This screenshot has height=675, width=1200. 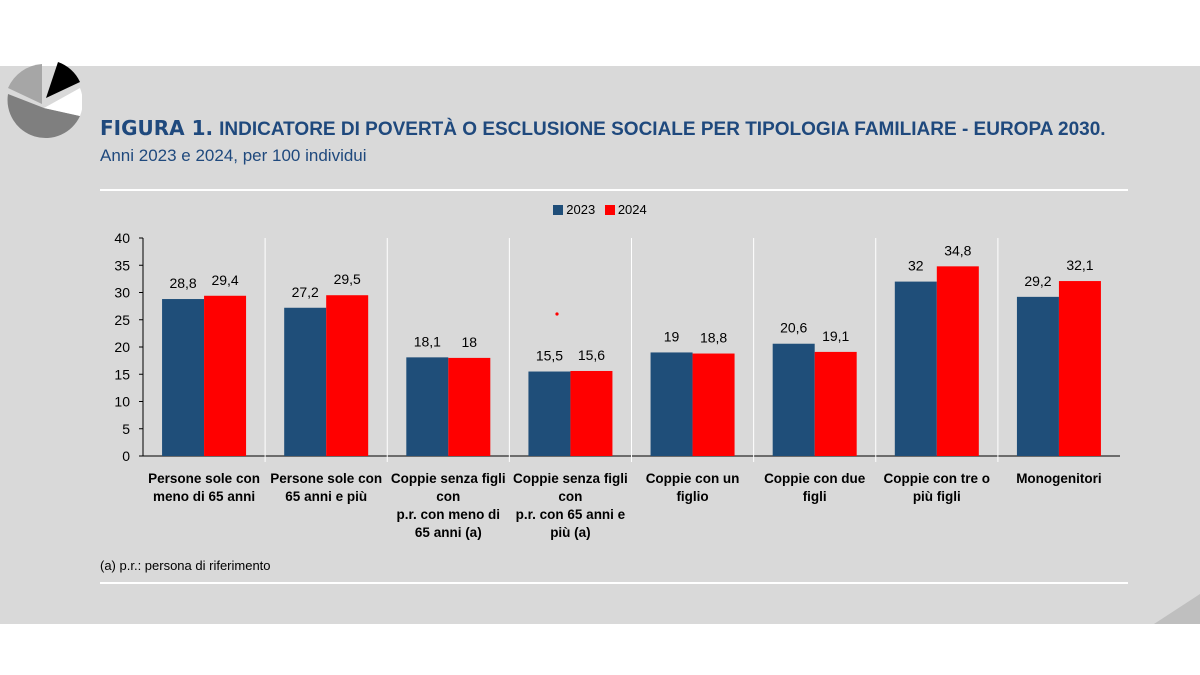 What do you see at coordinates (693, 478) in the screenshot?
I see `category-label: Coppie con un` at bounding box center [693, 478].